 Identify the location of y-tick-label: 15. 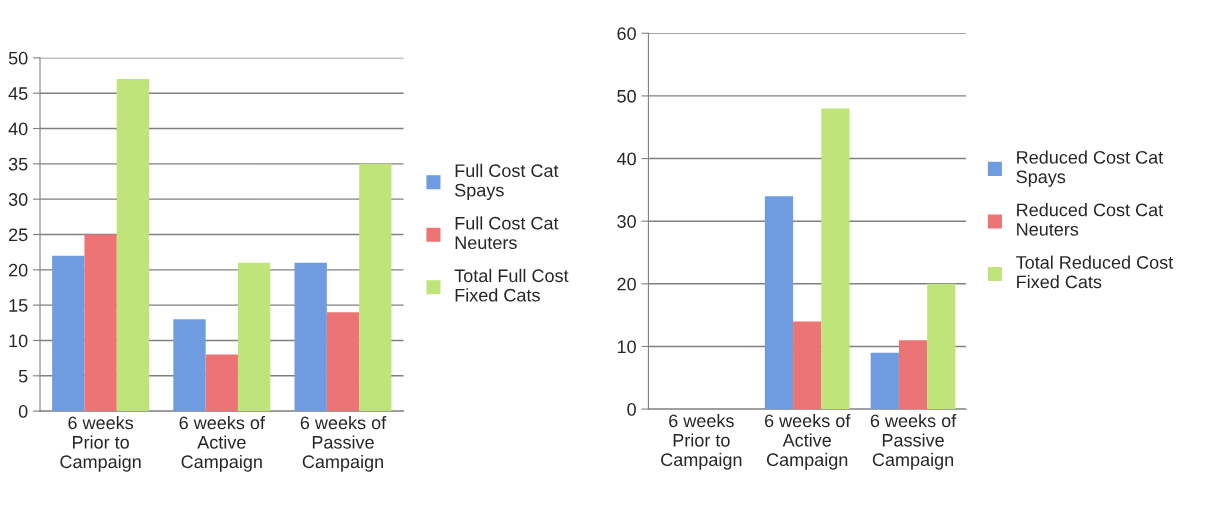
(18, 305).